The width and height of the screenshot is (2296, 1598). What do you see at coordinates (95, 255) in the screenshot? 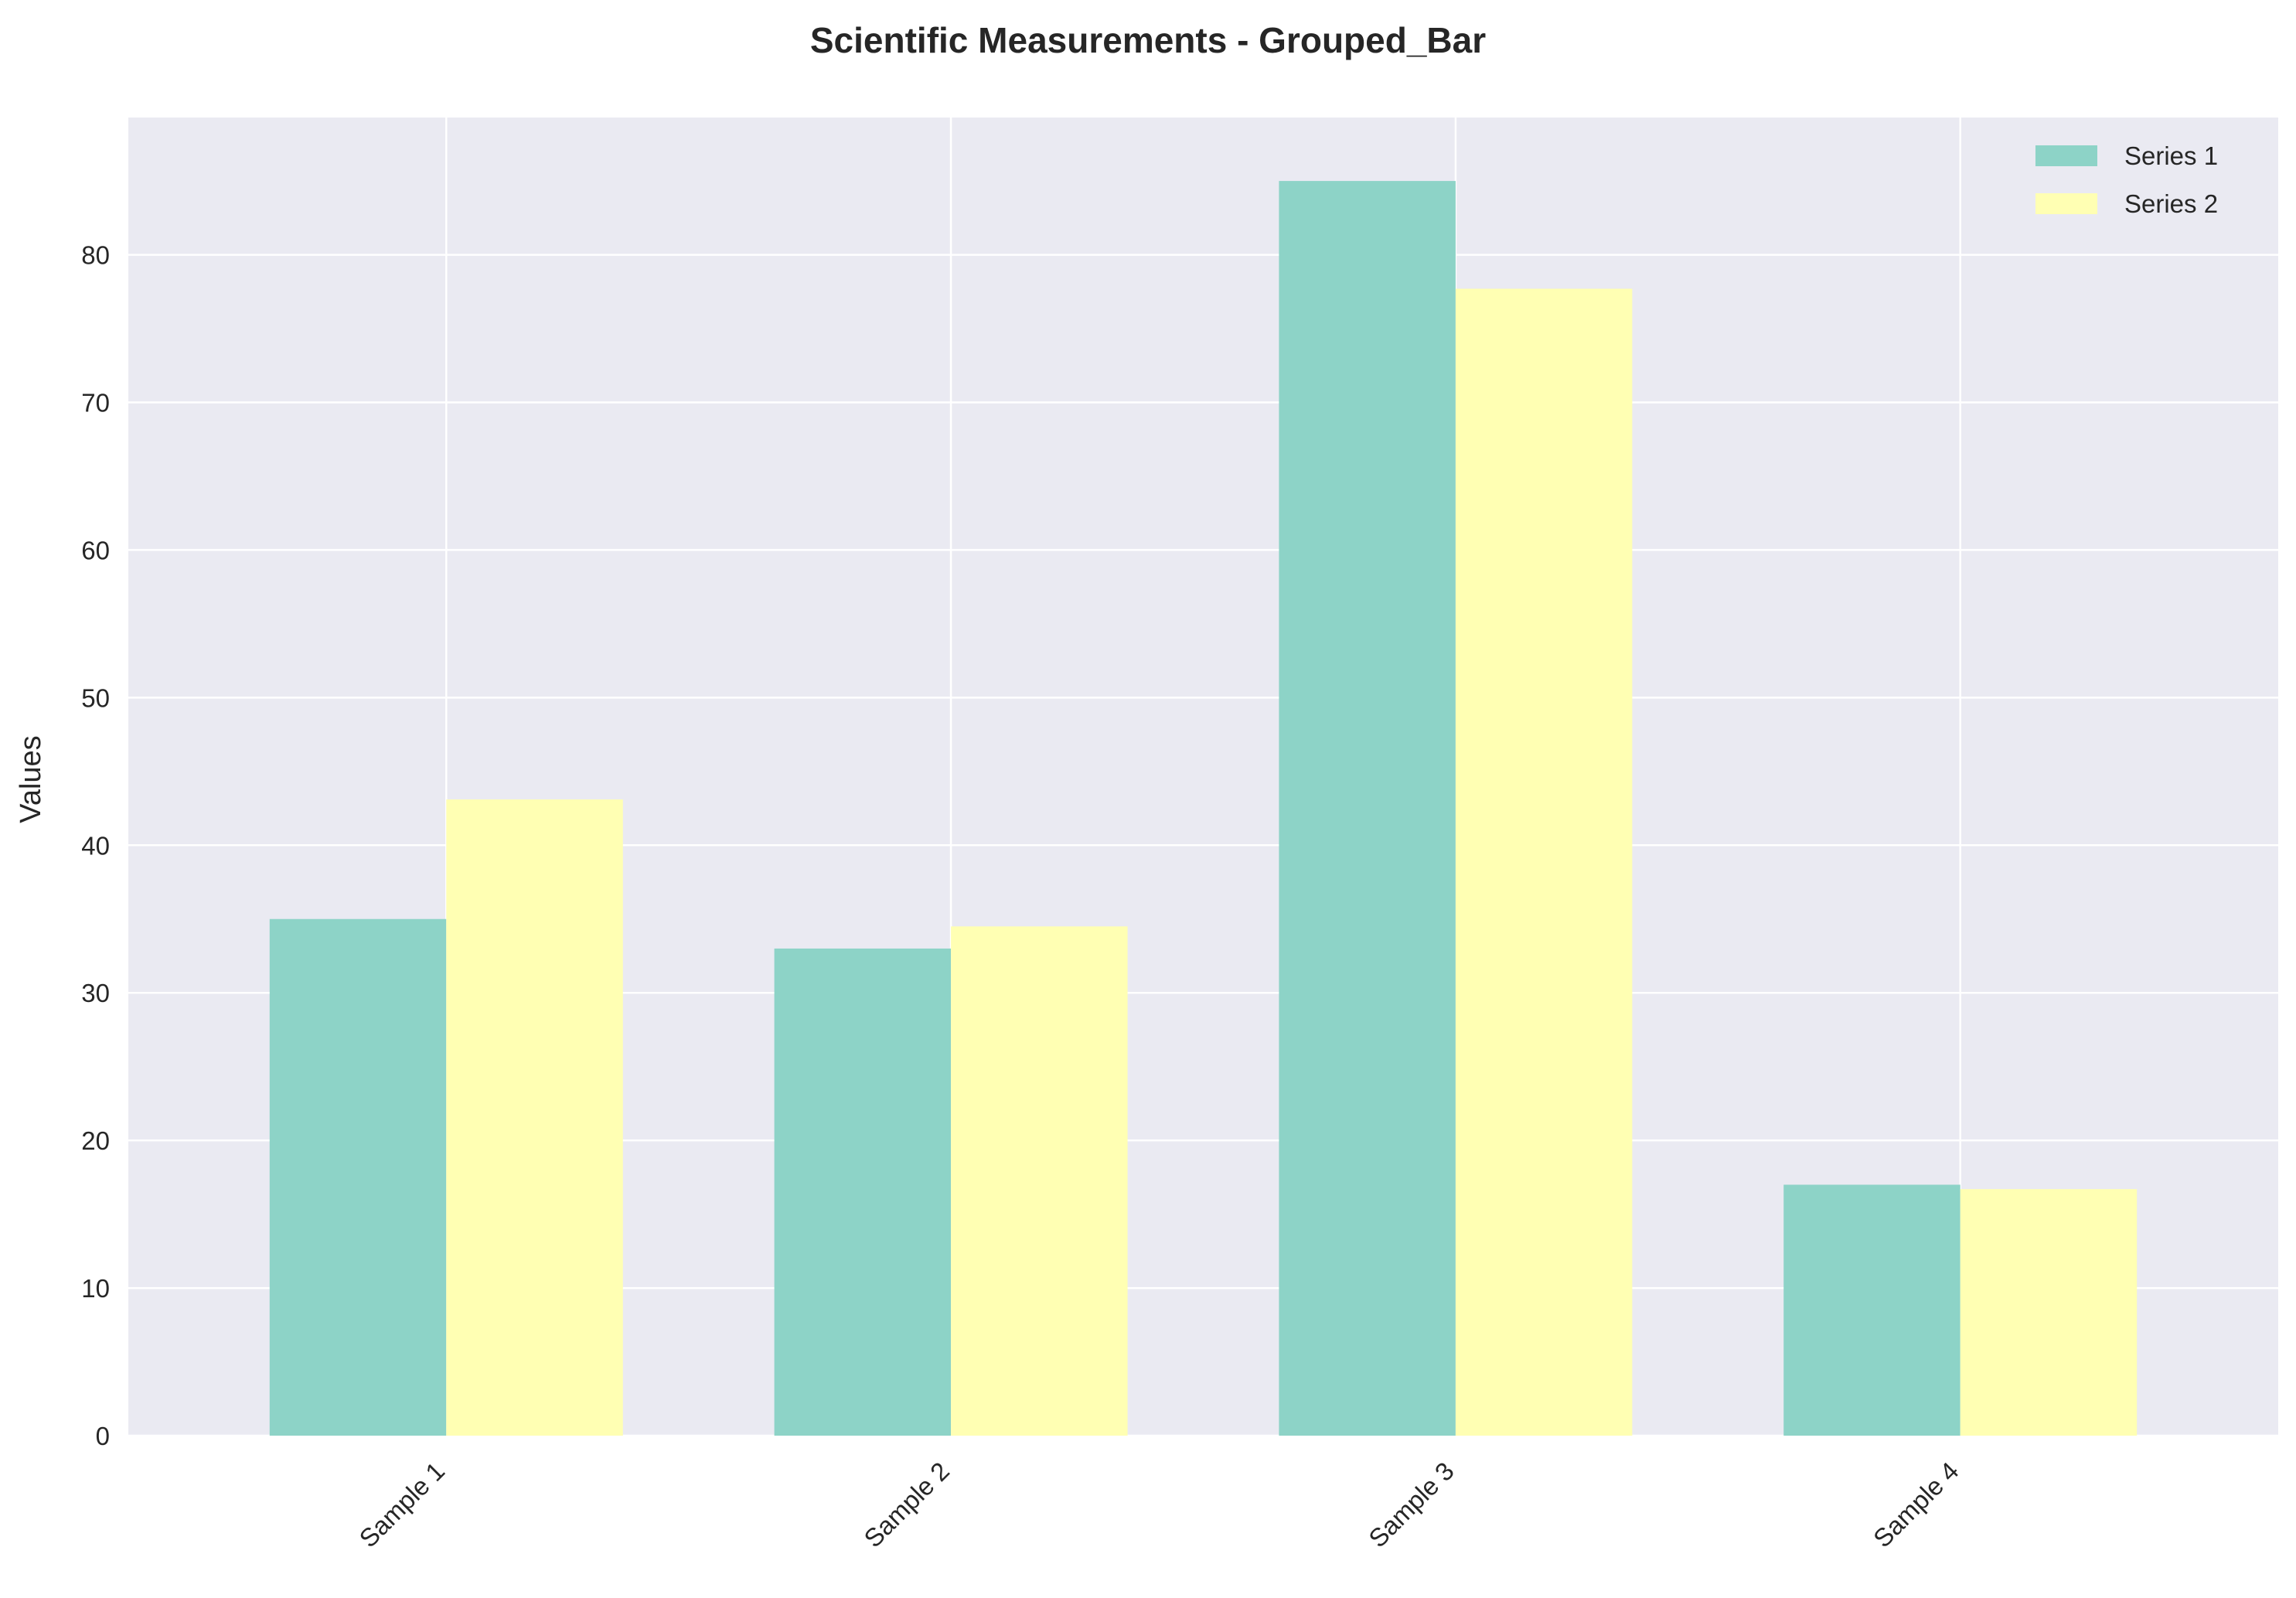
I see `y-tick-label: 80` at bounding box center [95, 255].